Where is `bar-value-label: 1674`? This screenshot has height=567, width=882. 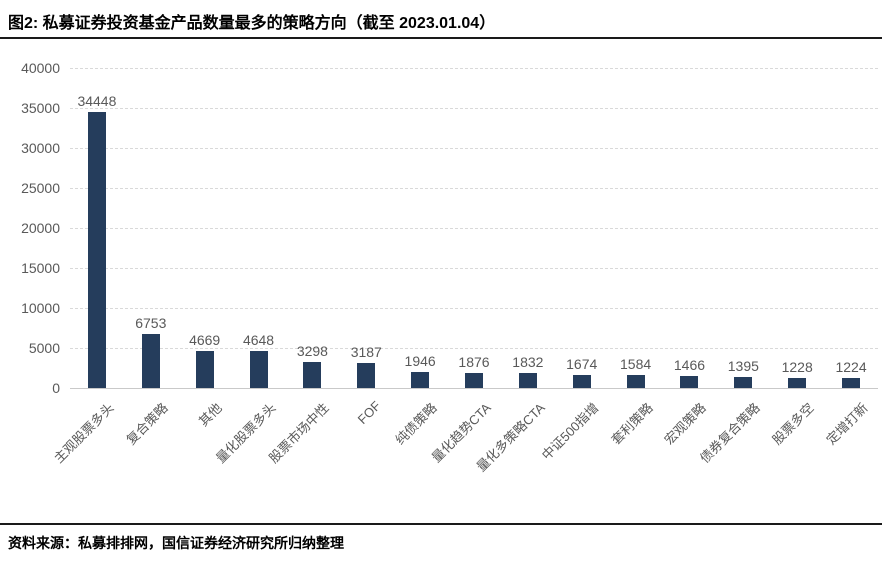
bar-value-label: 1674 is located at coordinates (582, 363).